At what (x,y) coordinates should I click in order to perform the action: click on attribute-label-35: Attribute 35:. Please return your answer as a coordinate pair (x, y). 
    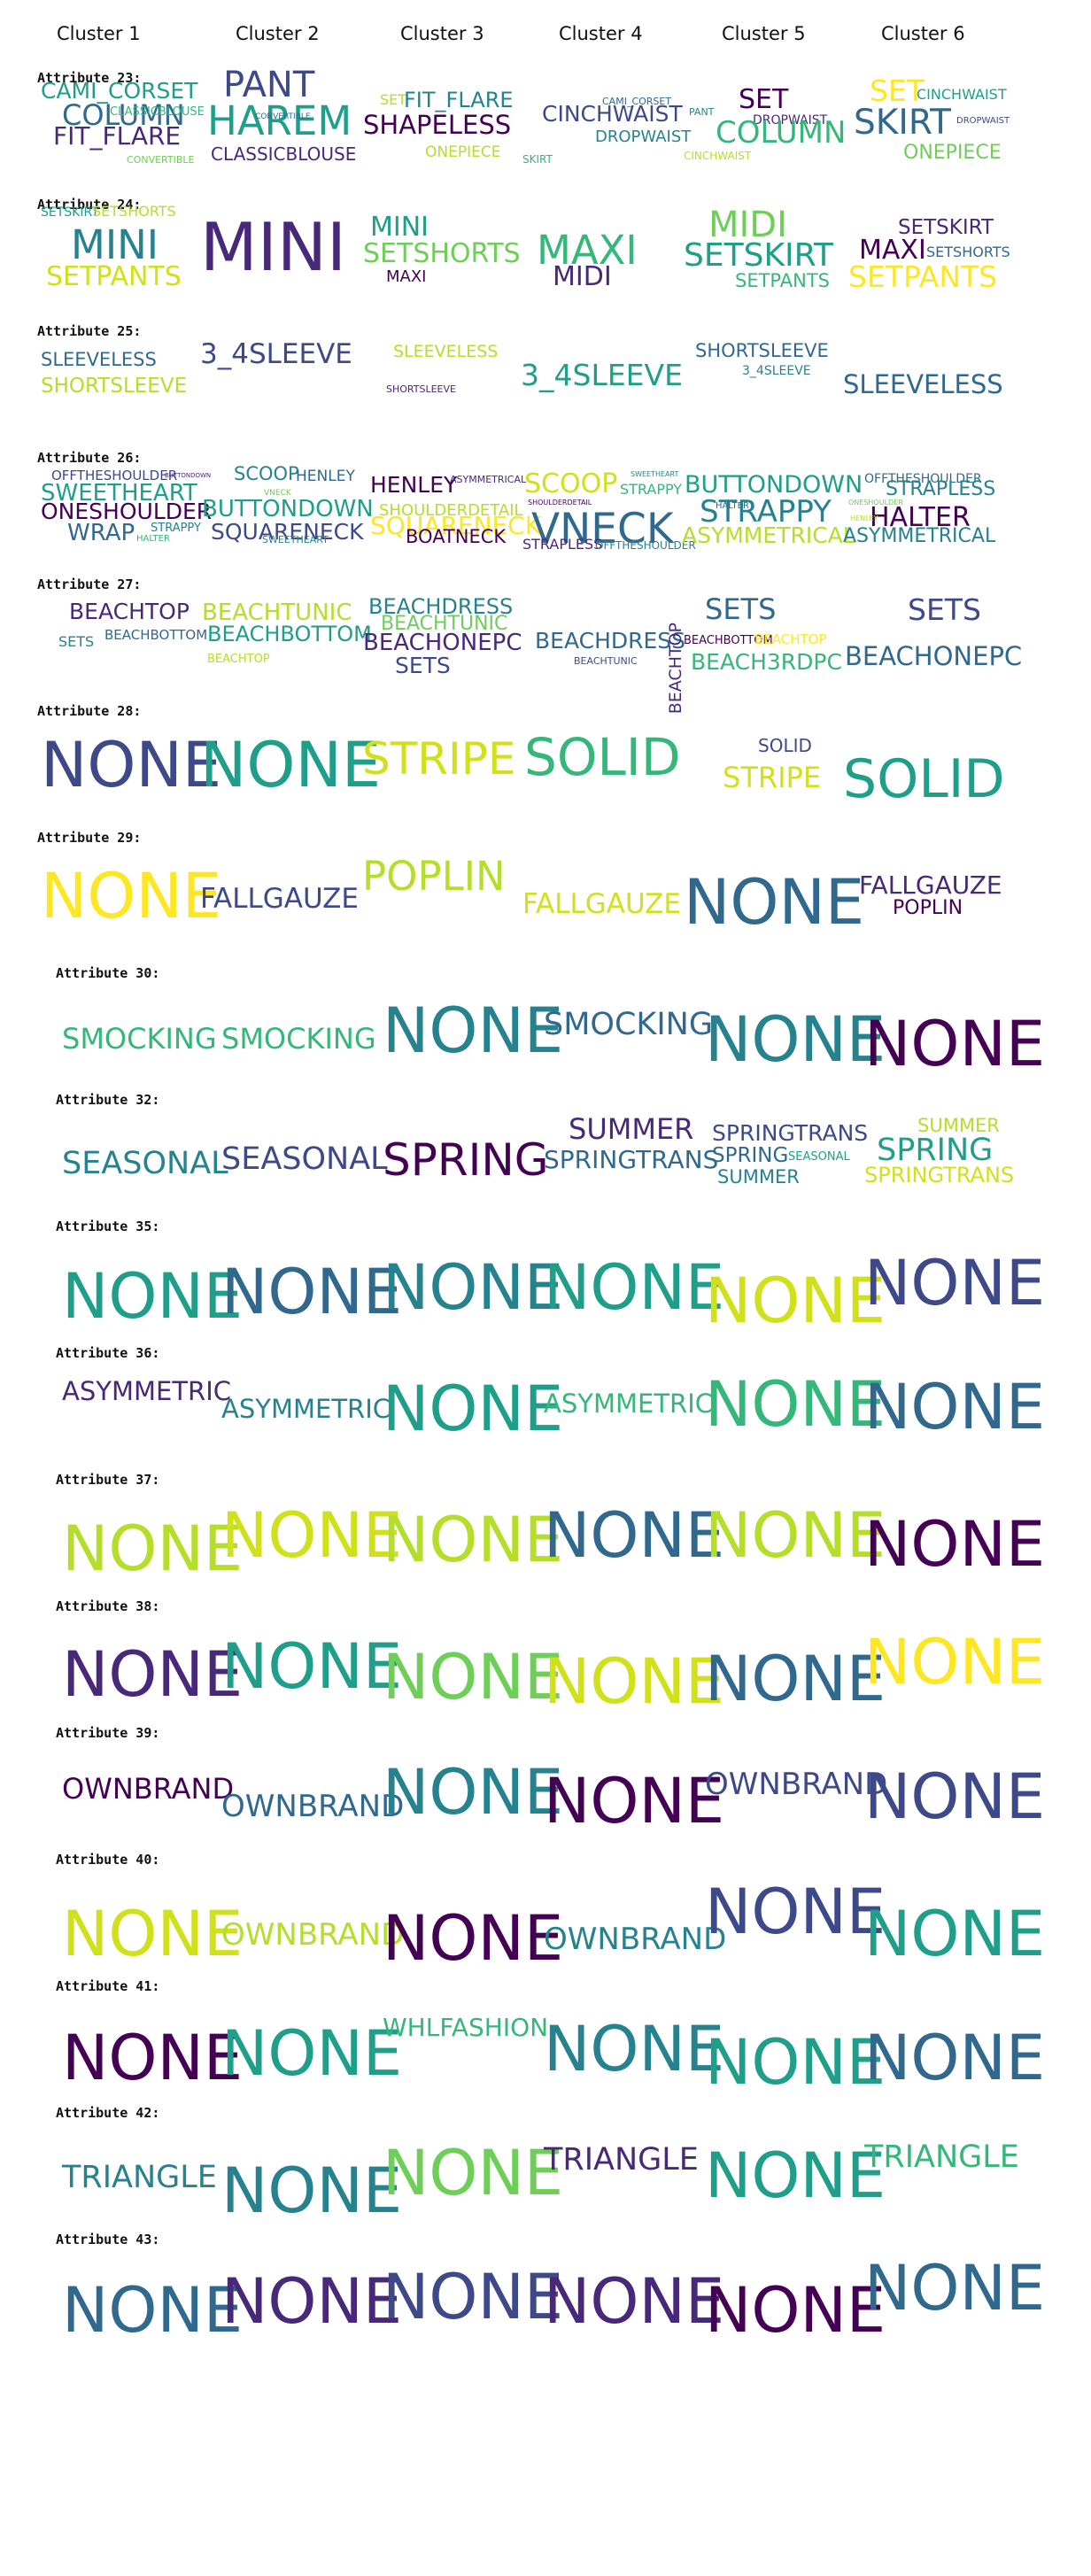
    Looking at the image, I should click on (108, 1226).